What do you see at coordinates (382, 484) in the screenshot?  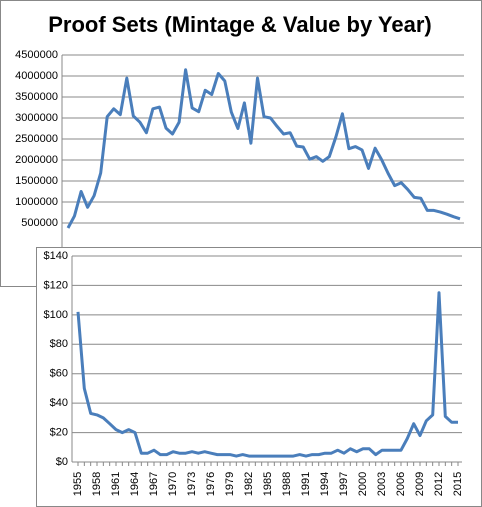 I see `x-tick-label: 2003` at bounding box center [382, 484].